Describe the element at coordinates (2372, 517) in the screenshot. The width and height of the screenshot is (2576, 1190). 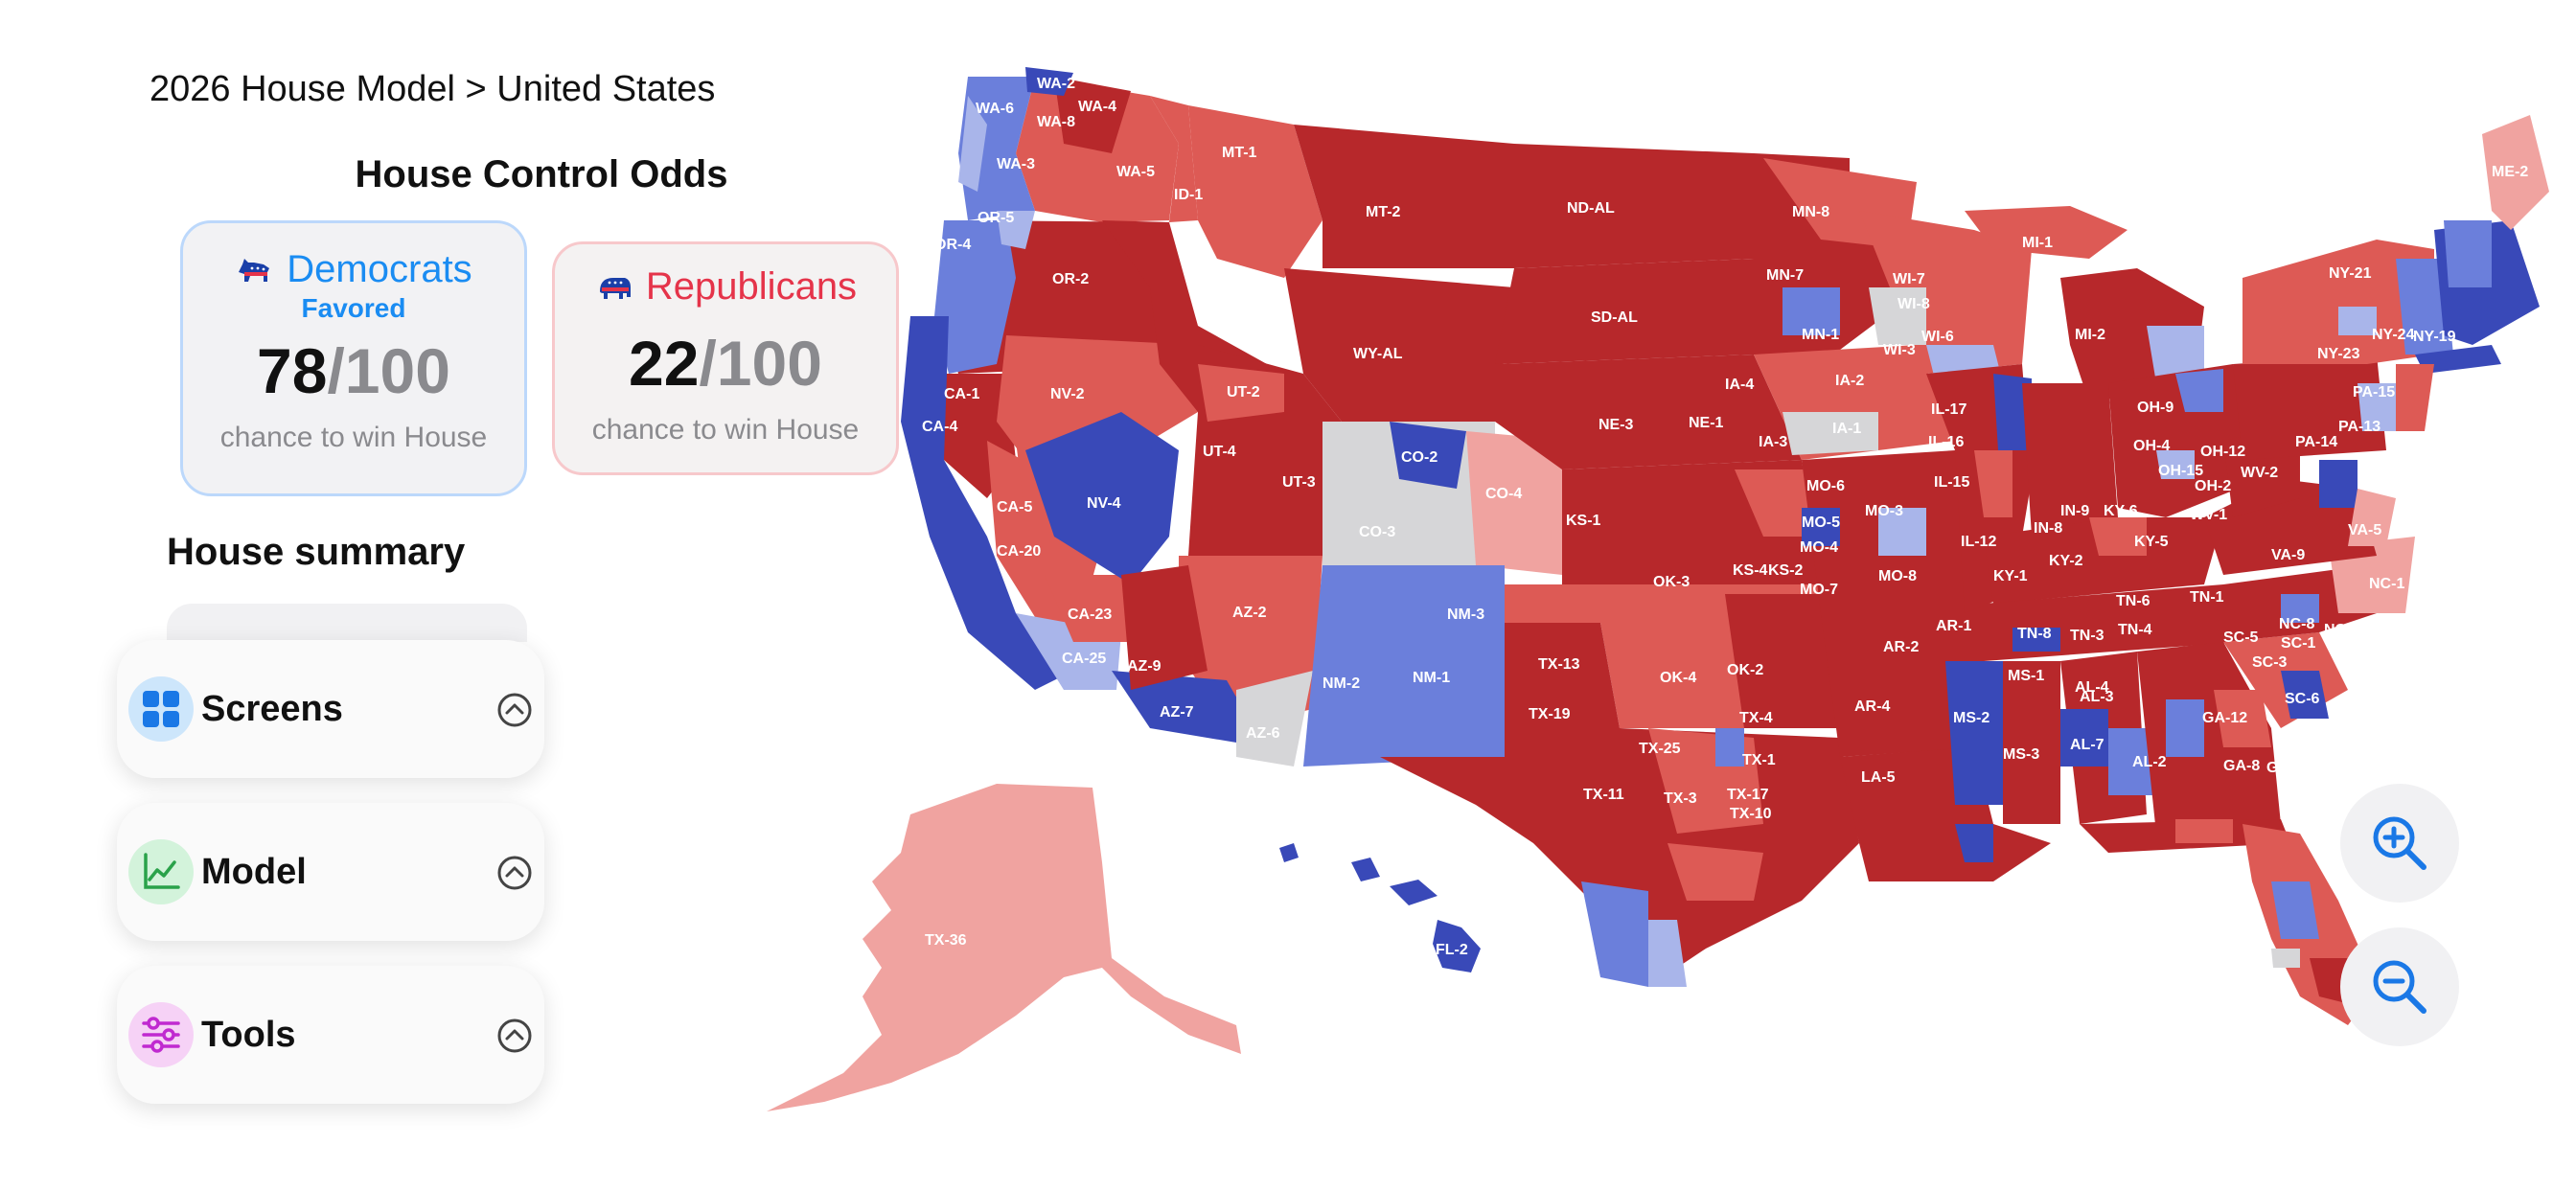
I see `region-va-east` at that location.